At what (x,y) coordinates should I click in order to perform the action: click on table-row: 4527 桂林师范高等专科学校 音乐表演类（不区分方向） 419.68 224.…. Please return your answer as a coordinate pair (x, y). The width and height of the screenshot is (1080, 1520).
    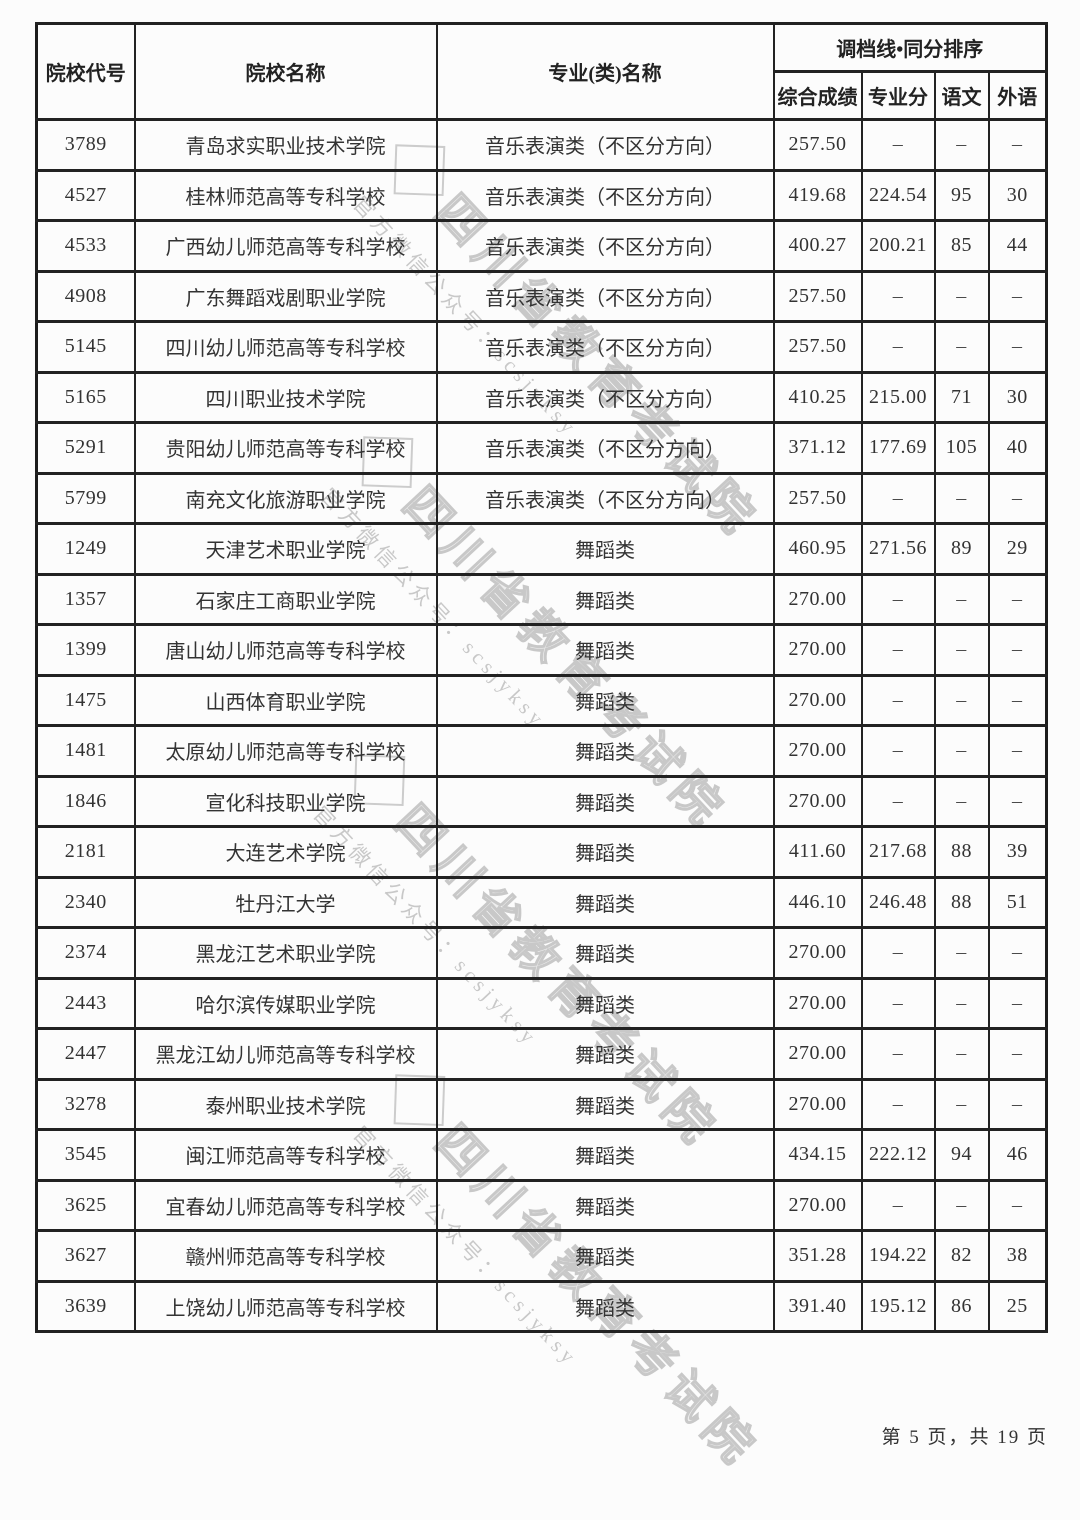
    Looking at the image, I should click on (541, 195).